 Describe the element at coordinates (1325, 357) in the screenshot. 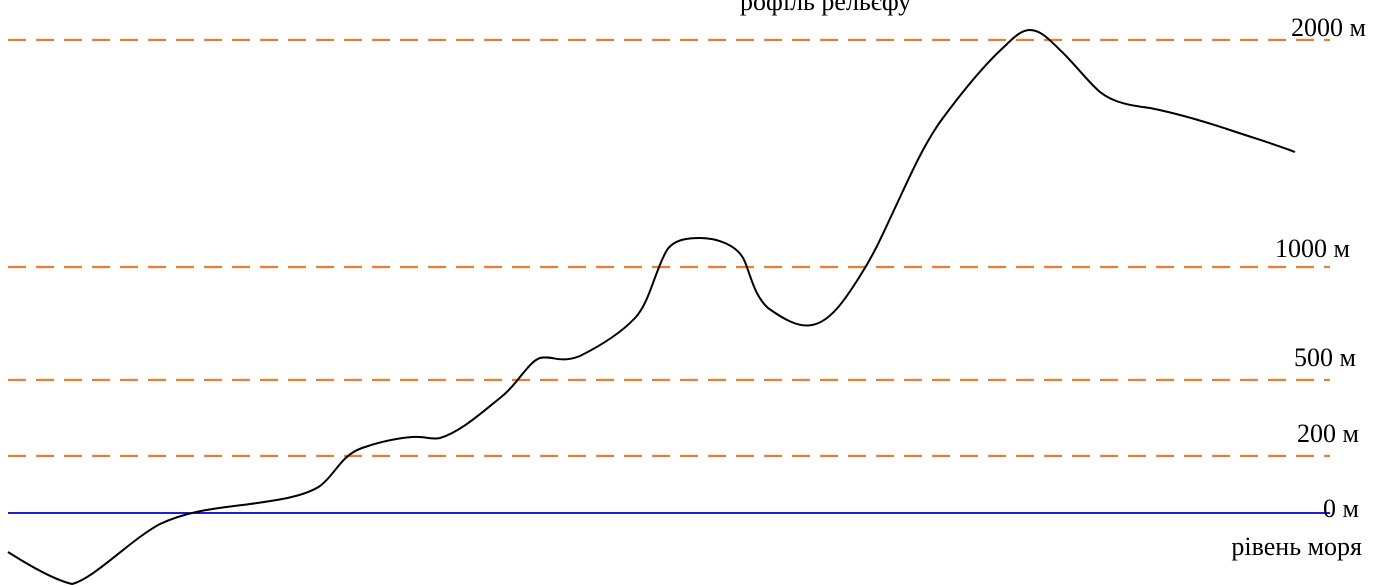

I see `level-label-500m: 500 м` at that location.